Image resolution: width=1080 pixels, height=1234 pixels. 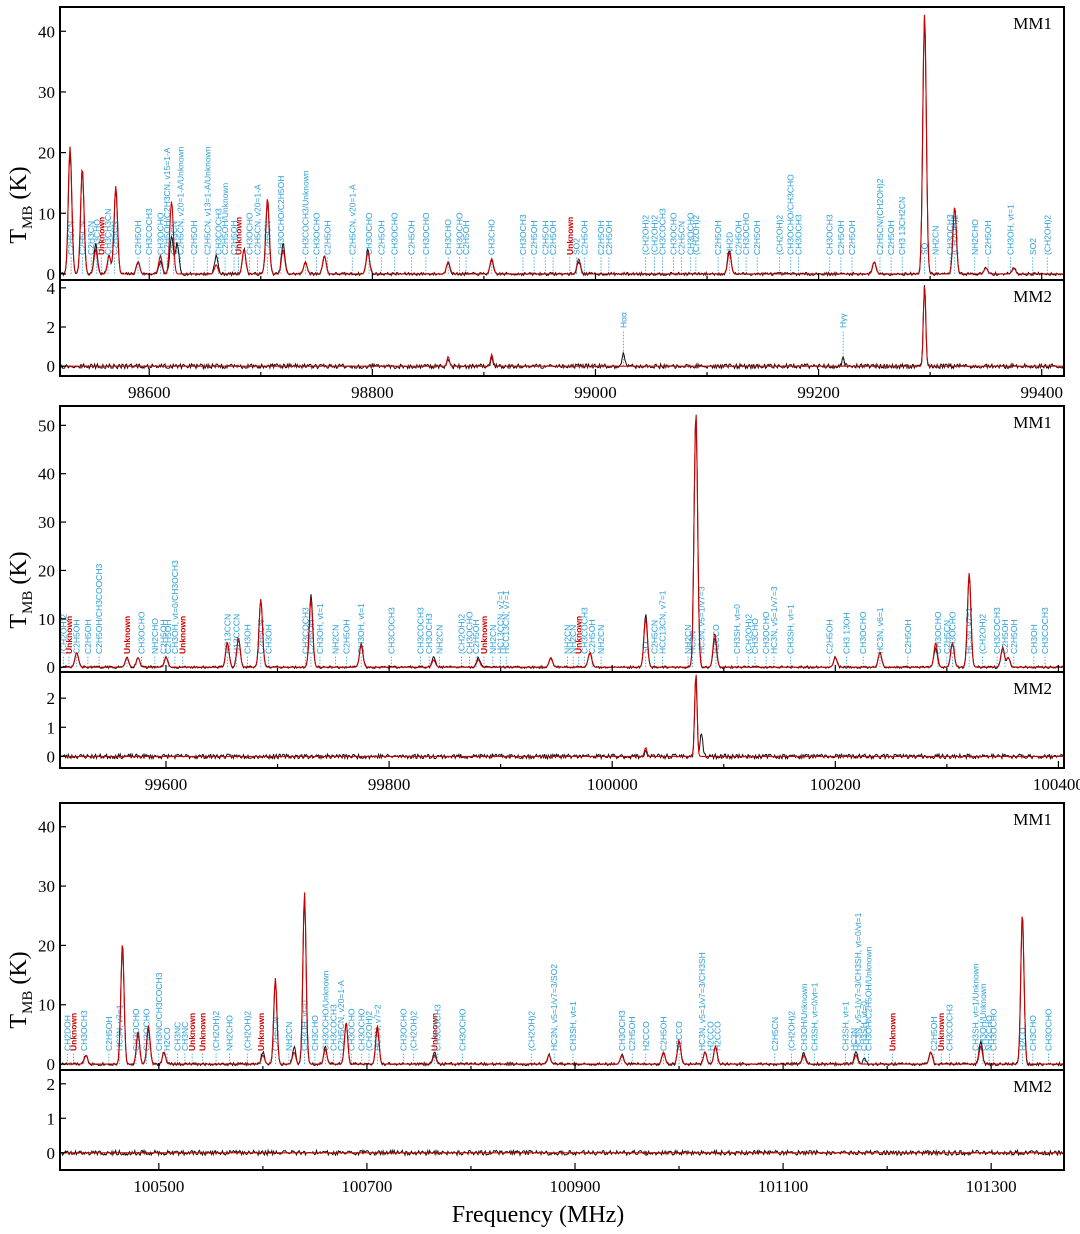 I want to click on line-id-label: CH3 13CH2CN, so click(x=902, y=226).